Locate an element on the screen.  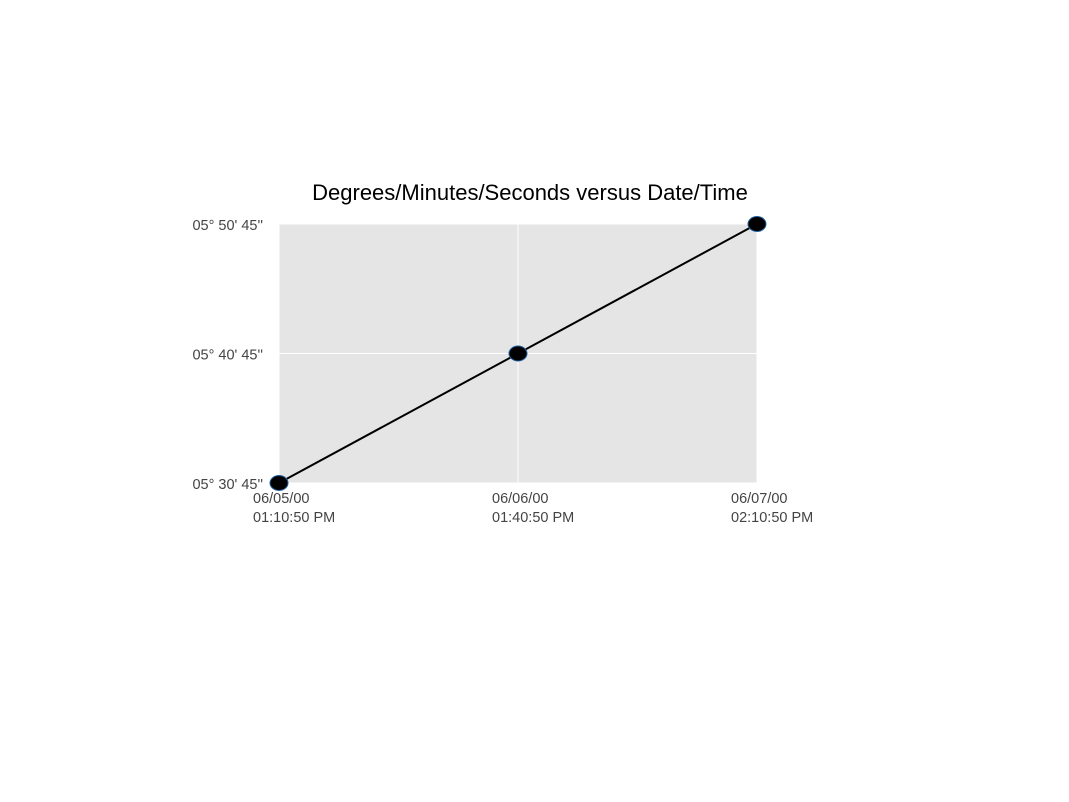
x-tick-time-label: 02:10:50 PM is located at coordinates (772, 518).